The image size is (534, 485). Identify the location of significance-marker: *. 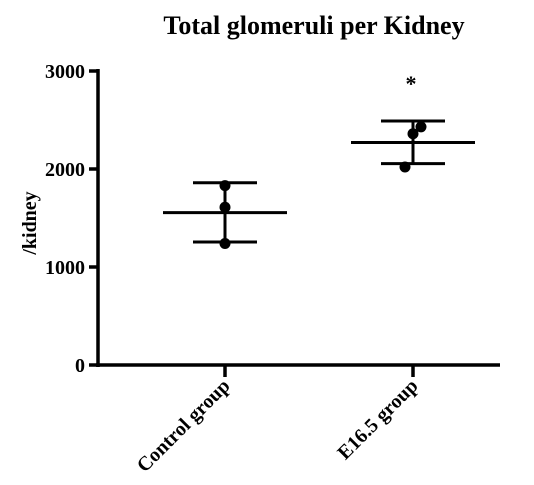
(411, 83).